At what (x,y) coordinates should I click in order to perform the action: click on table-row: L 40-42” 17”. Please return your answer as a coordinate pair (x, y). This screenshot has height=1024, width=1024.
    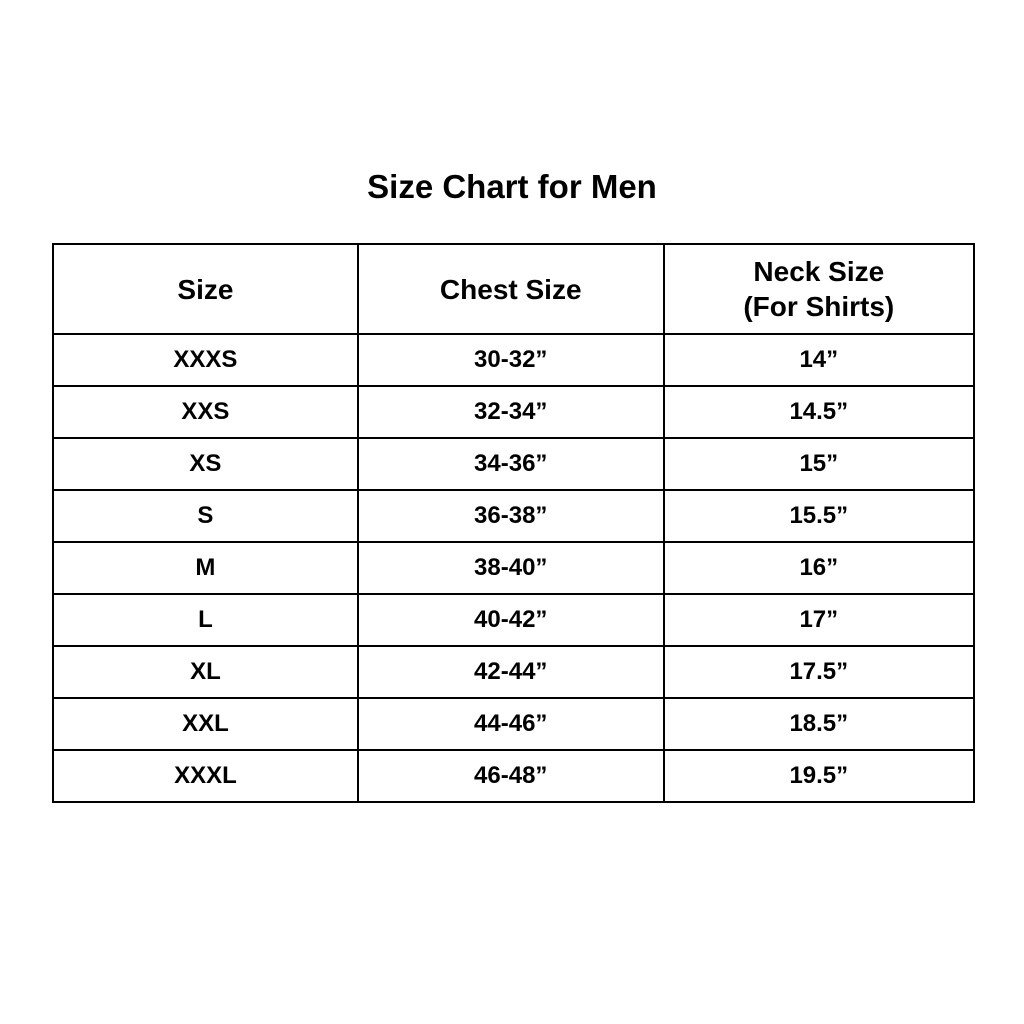
    Looking at the image, I should click on (514, 620).